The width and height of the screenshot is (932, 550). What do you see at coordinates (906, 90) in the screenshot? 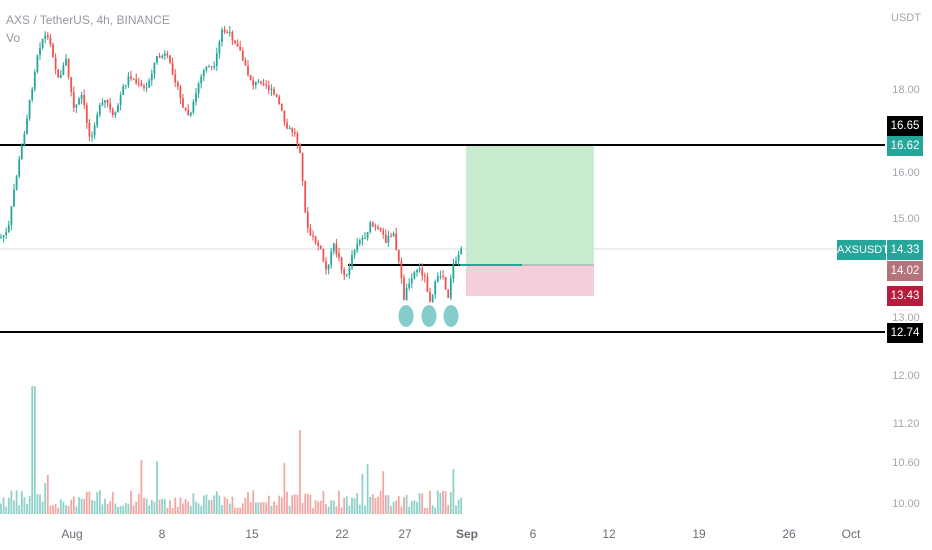
I see `price-tick: 18.00` at bounding box center [906, 90].